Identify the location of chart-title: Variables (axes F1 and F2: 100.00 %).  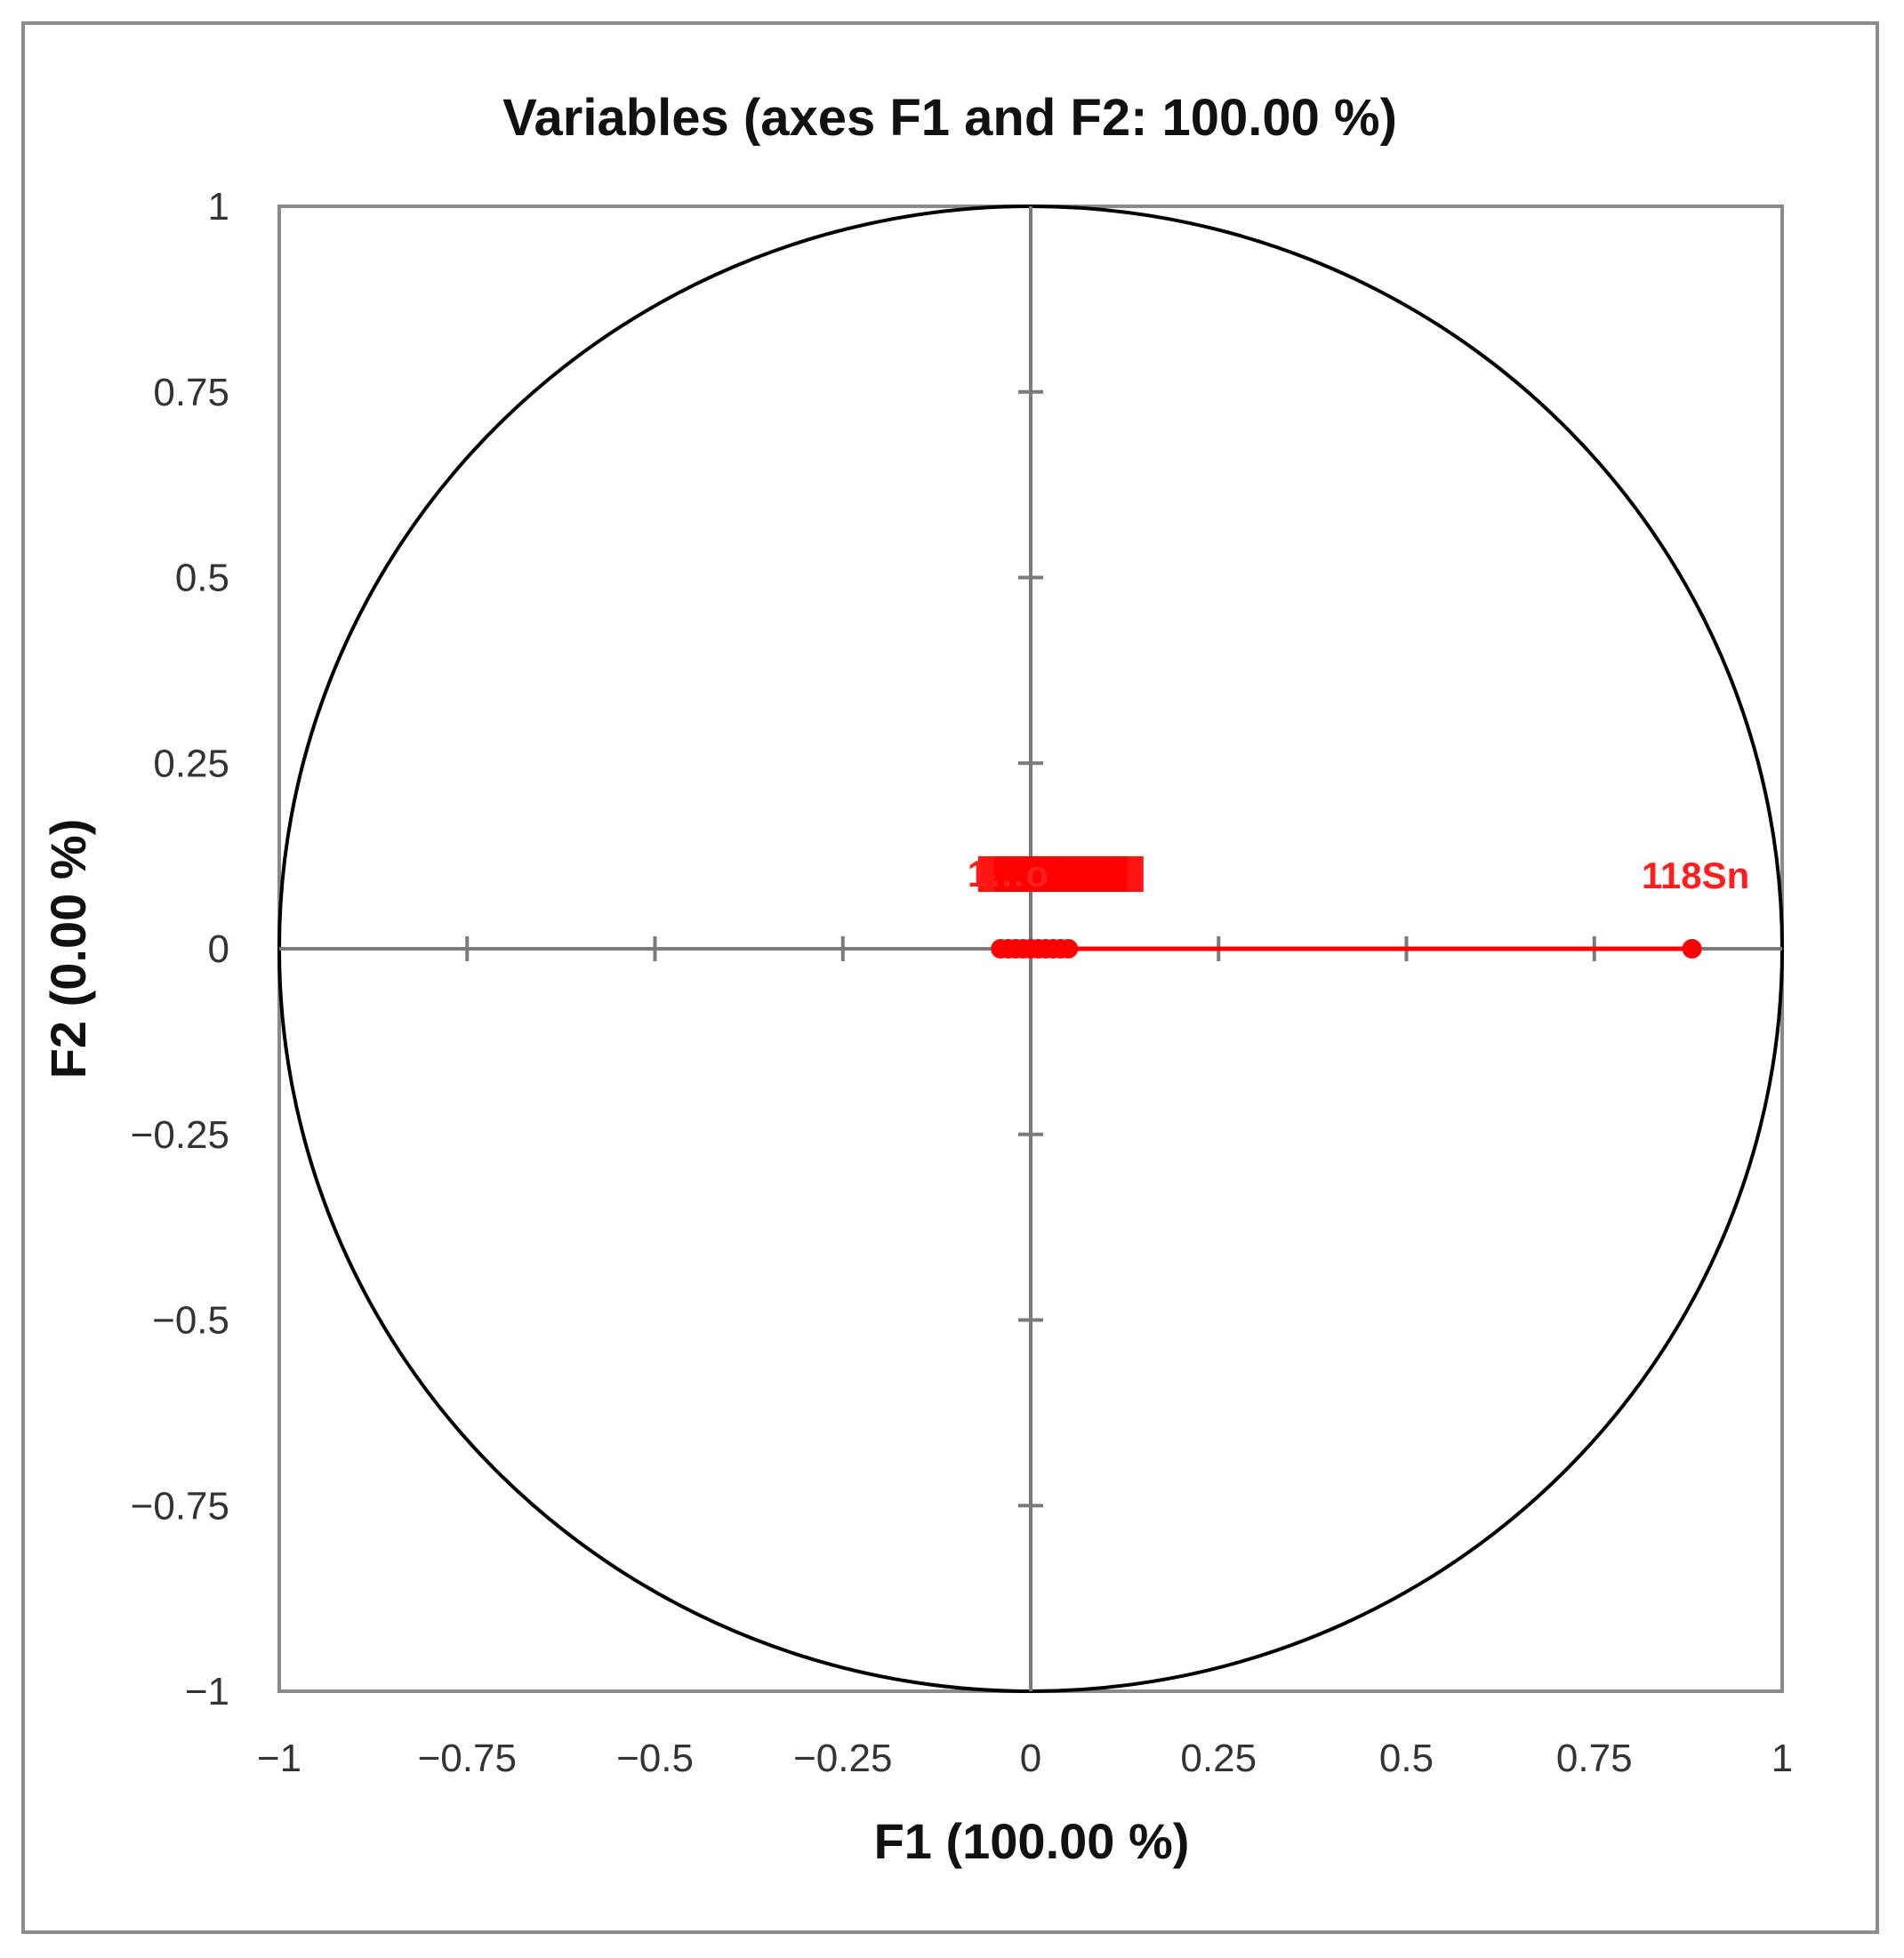
(949, 118).